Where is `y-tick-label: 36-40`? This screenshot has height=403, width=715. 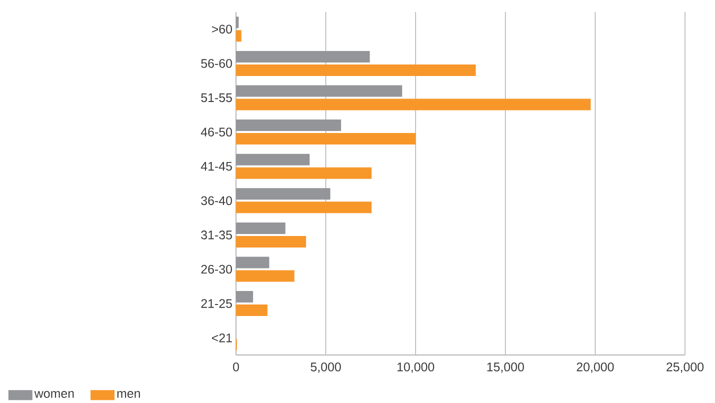
y-tick-label: 36-40 is located at coordinates (216, 201).